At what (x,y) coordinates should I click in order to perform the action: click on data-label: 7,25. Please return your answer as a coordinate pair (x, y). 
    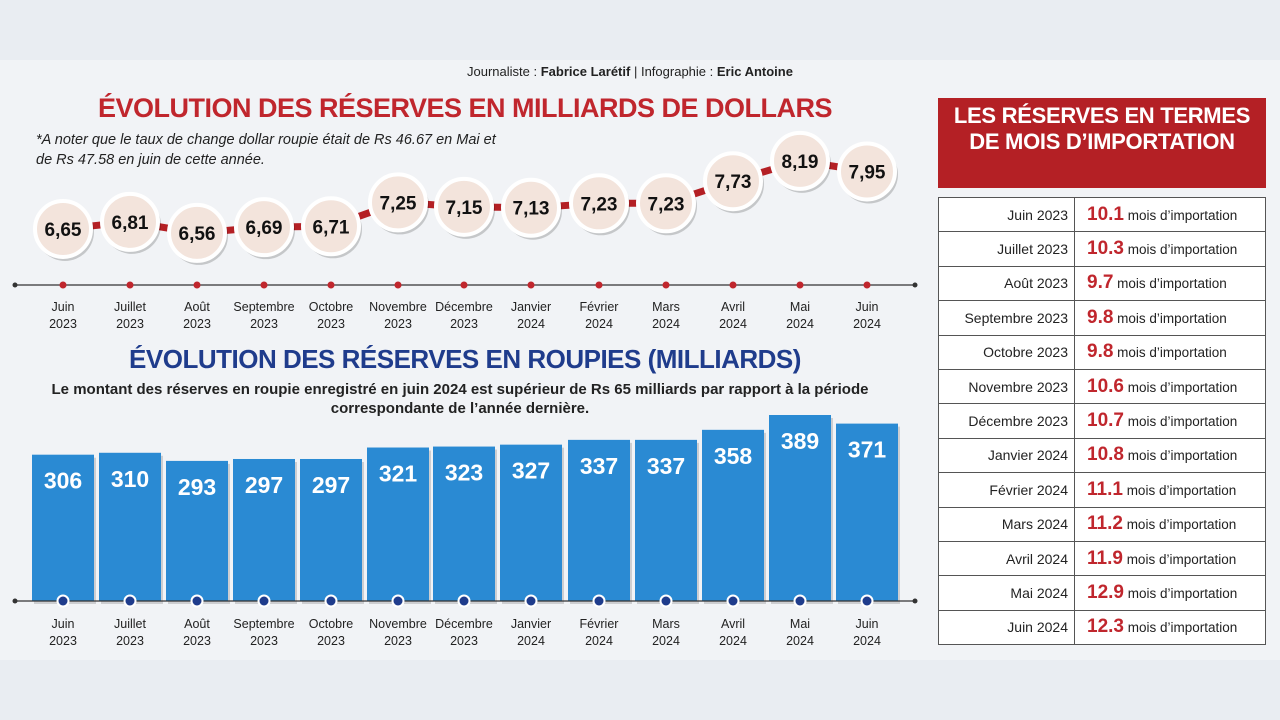
    Looking at the image, I should click on (398, 203).